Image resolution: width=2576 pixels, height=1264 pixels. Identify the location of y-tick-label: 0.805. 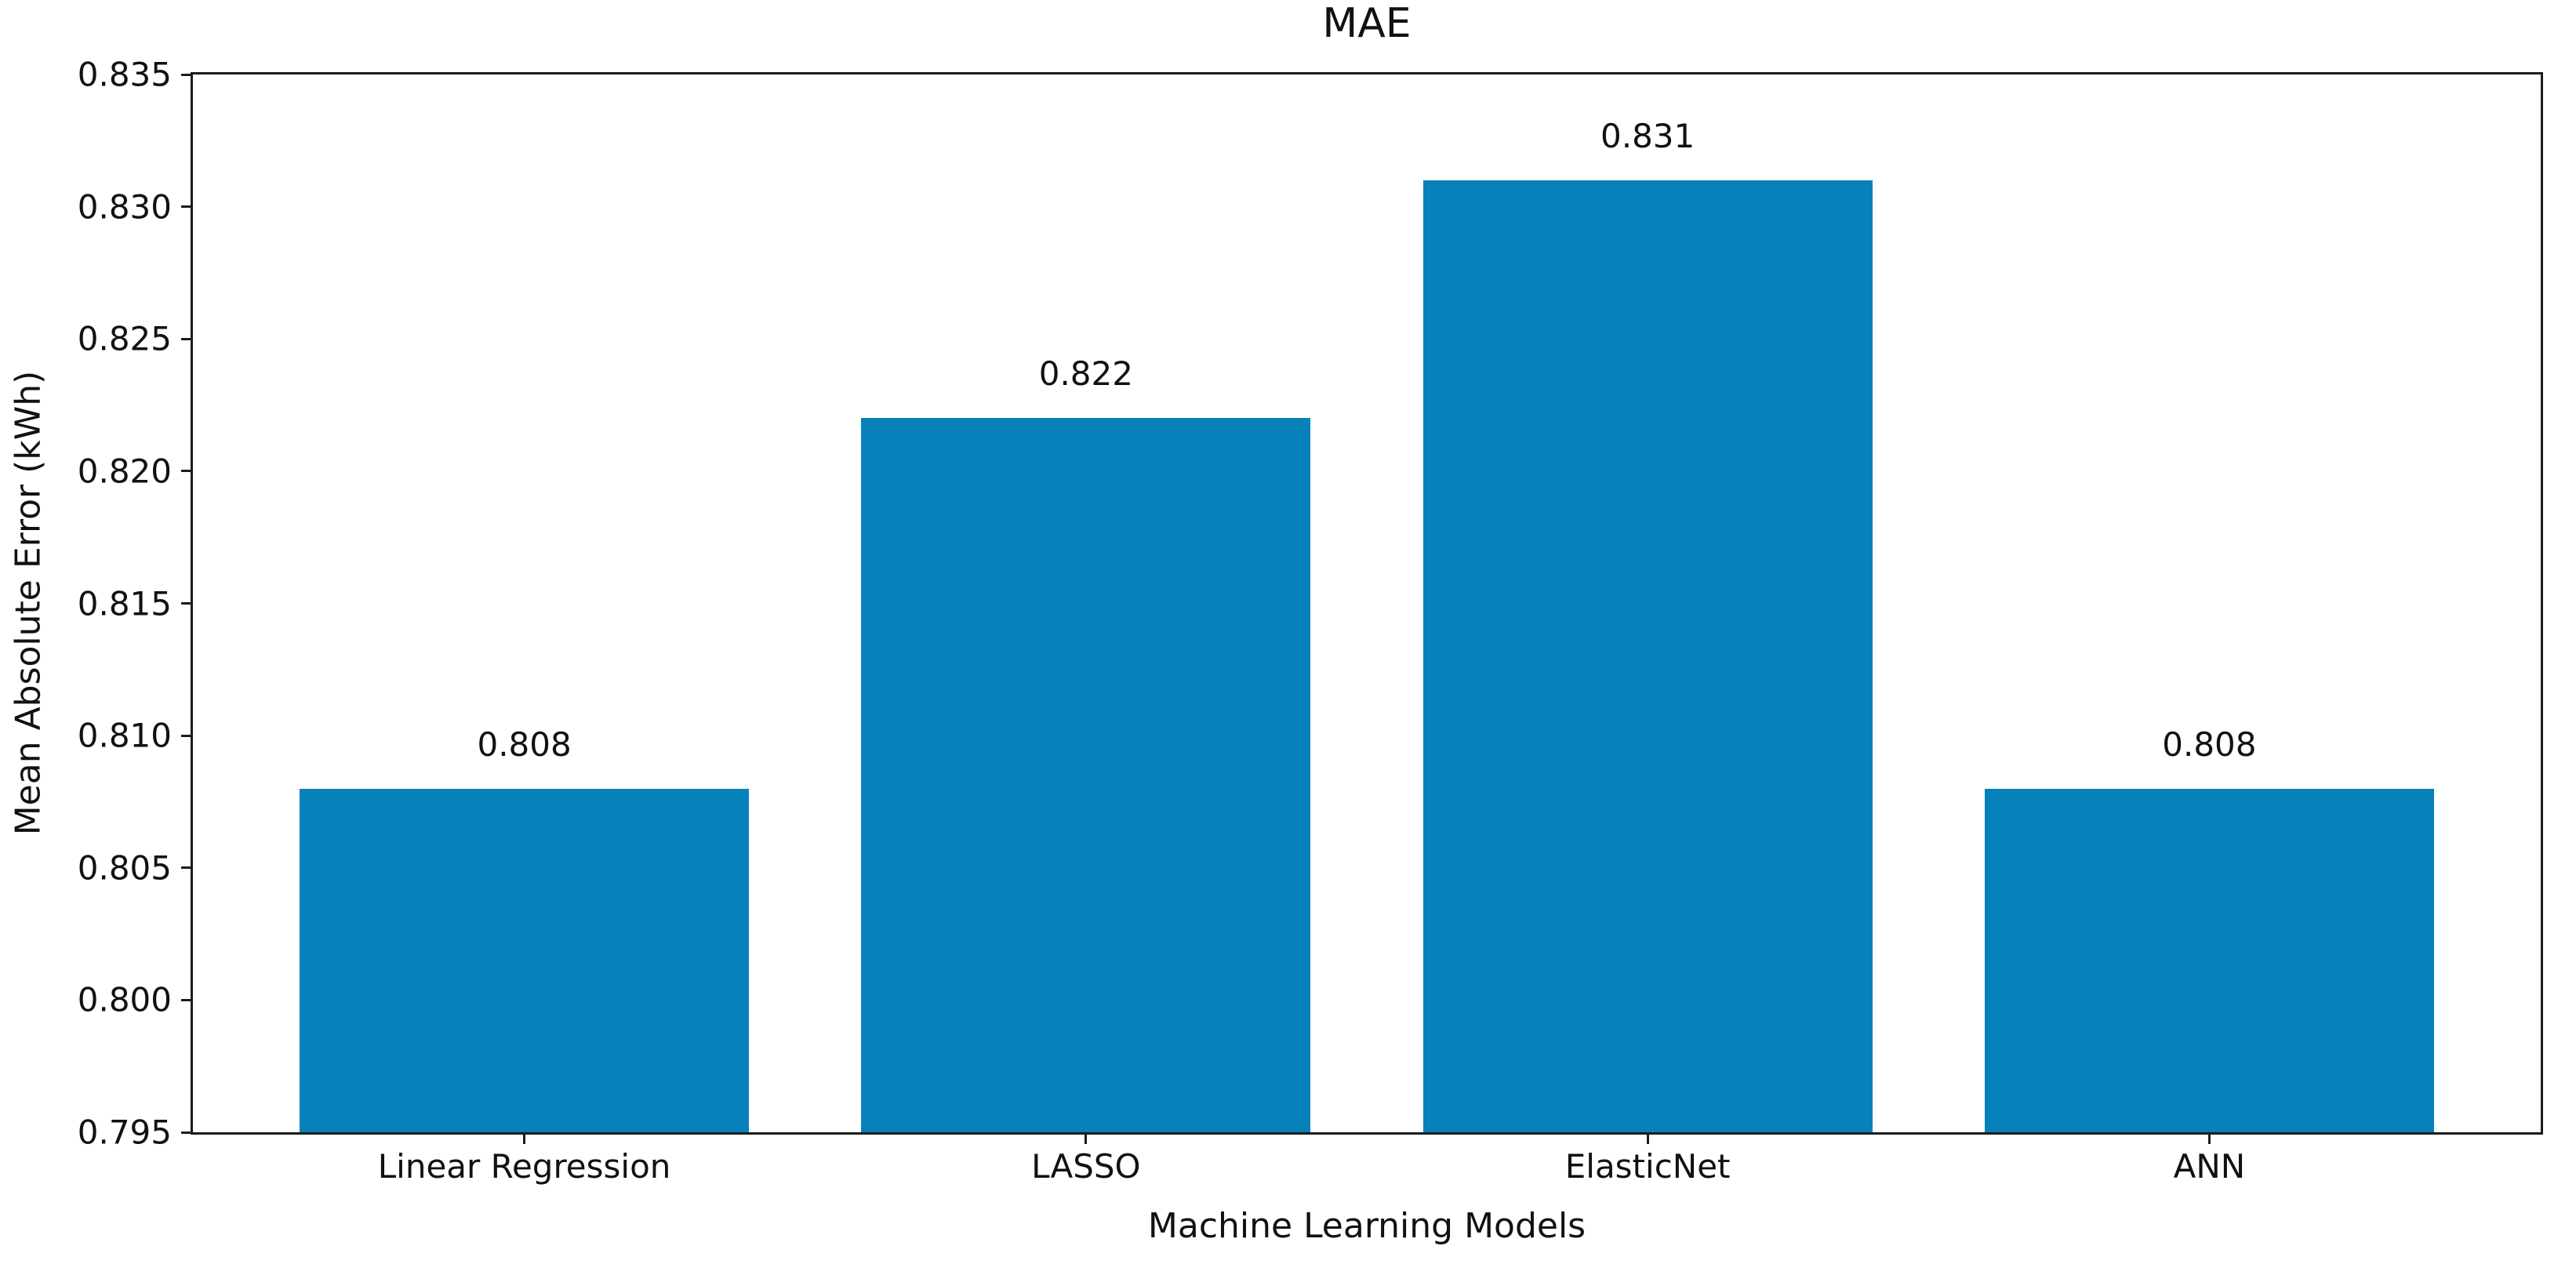
(124, 868).